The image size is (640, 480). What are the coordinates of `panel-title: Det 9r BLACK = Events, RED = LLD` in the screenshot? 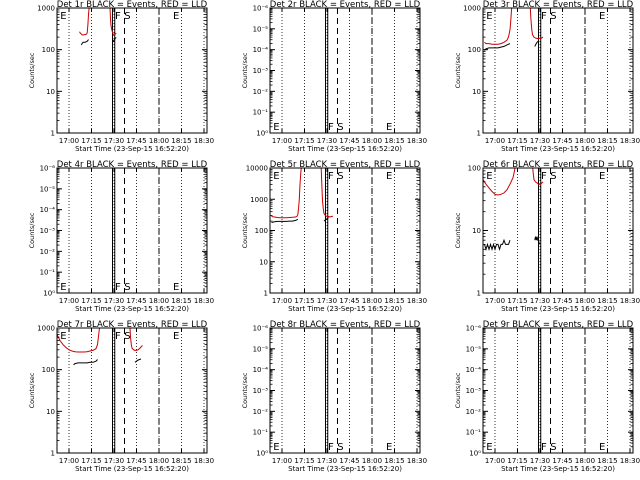 It's located at (558, 325).